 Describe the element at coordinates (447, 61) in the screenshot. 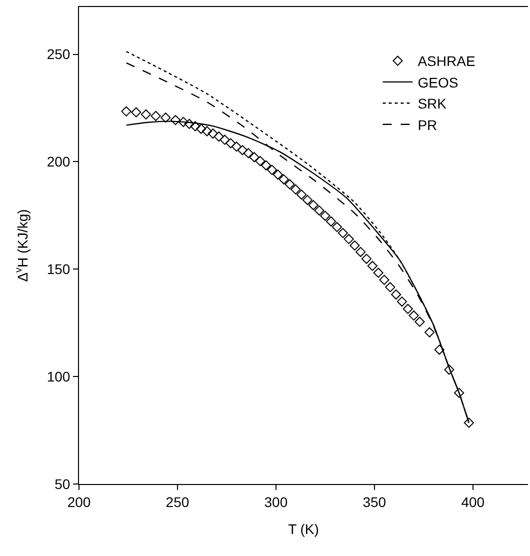

I see `legend-label: ASHRAE` at that location.